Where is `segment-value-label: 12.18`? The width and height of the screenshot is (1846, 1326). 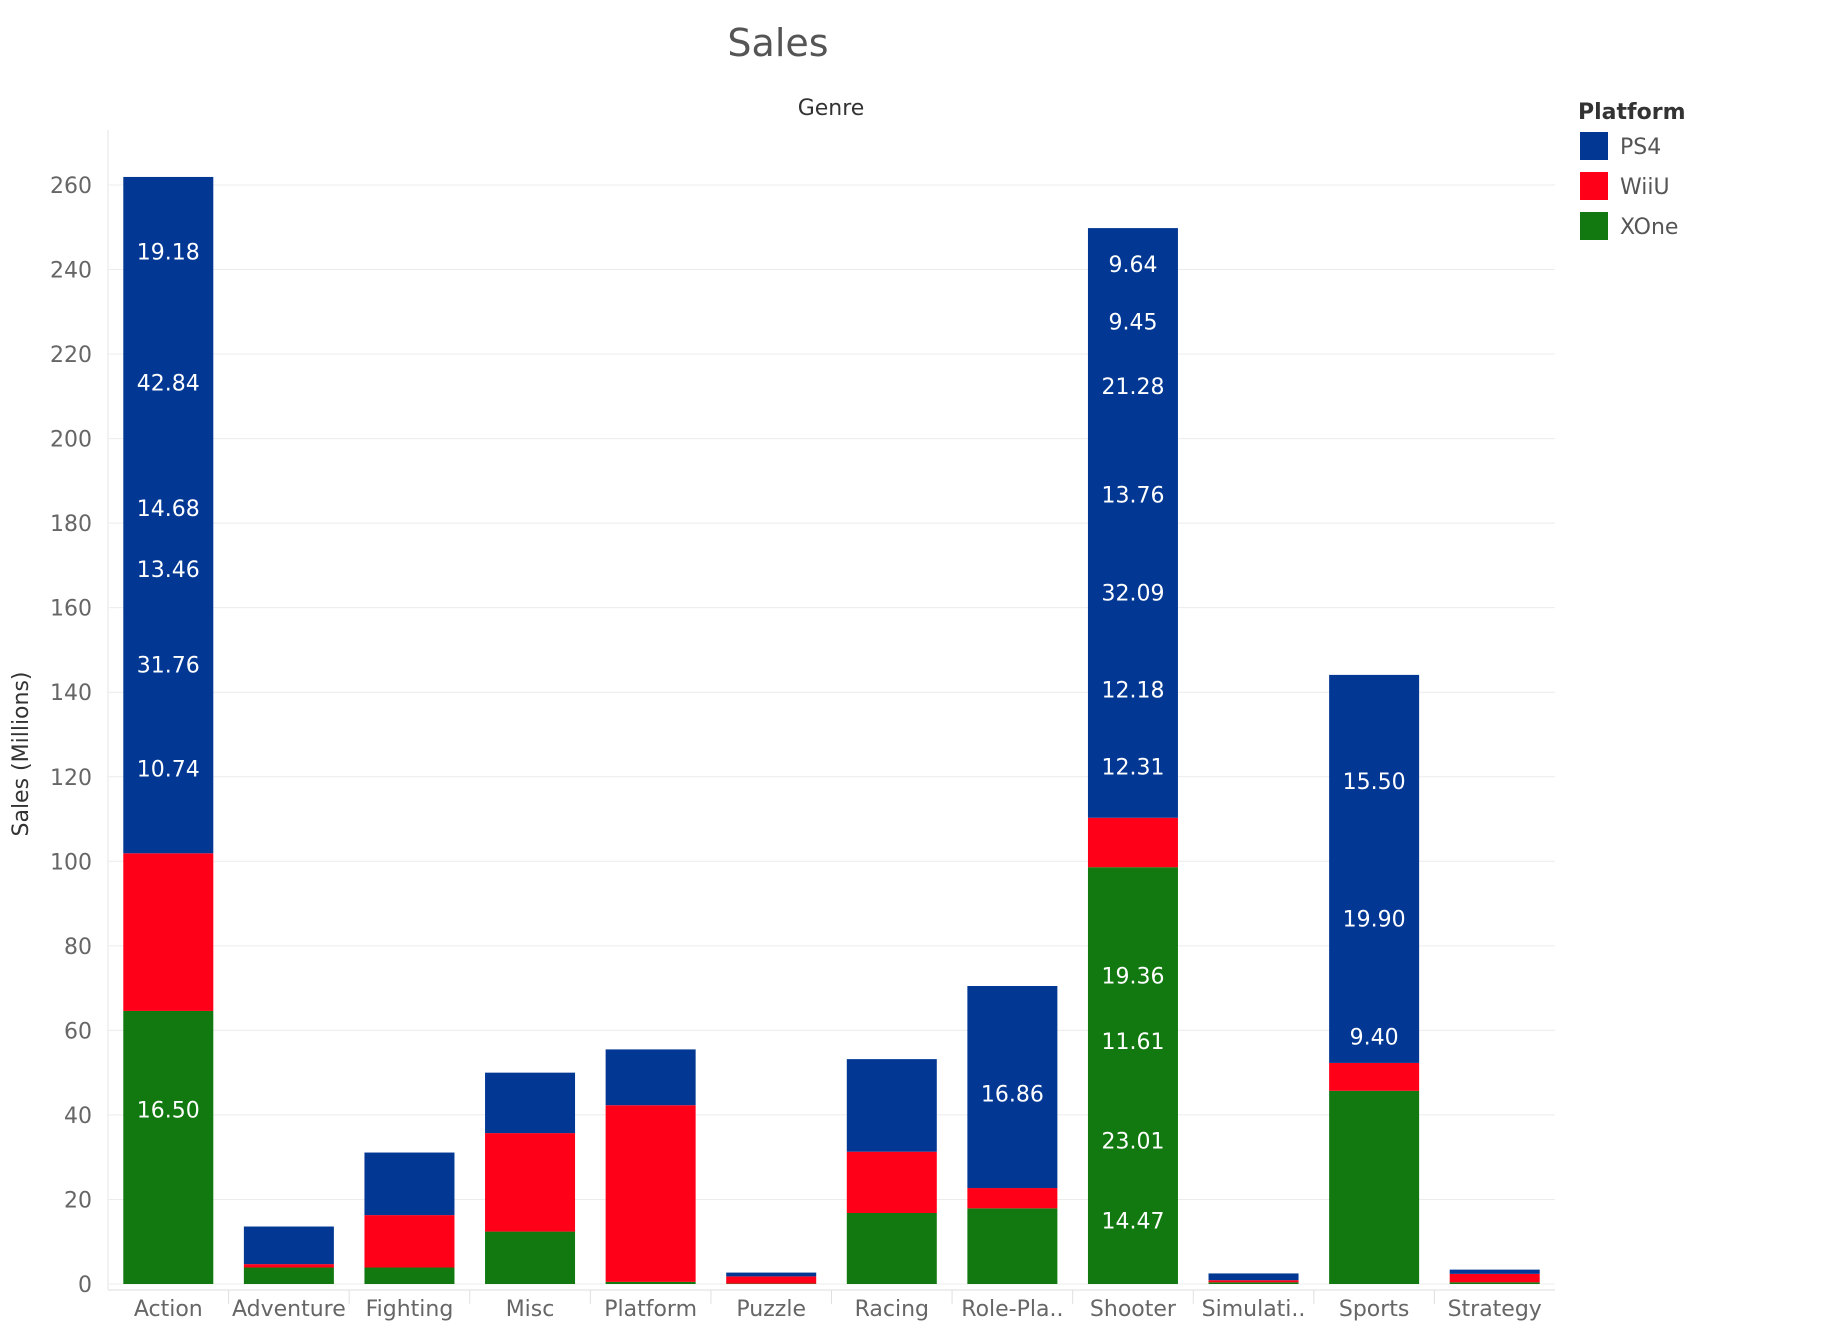
segment-value-label: 12.18 is located at coordinates (1132, 691).